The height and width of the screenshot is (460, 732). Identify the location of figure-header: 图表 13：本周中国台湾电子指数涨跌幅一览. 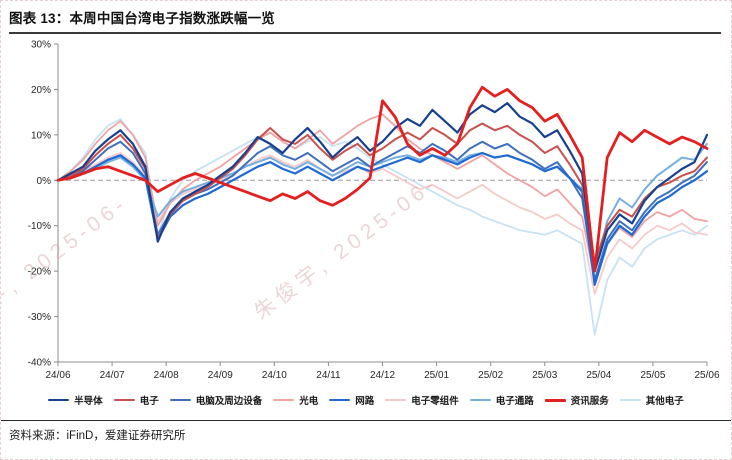
(366, 17).